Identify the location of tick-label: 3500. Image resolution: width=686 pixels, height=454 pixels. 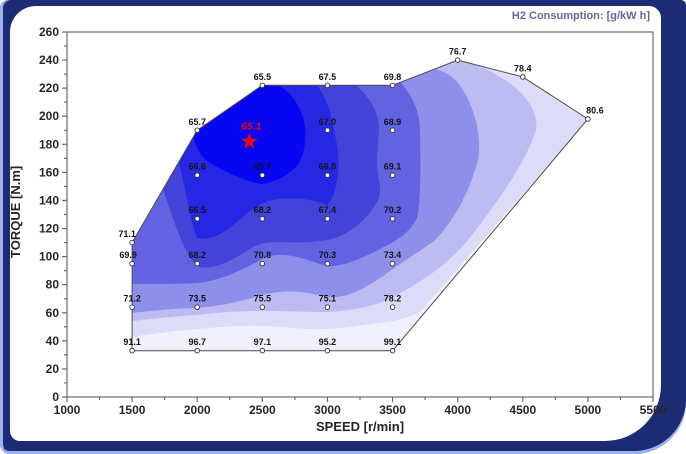
(392, 410).